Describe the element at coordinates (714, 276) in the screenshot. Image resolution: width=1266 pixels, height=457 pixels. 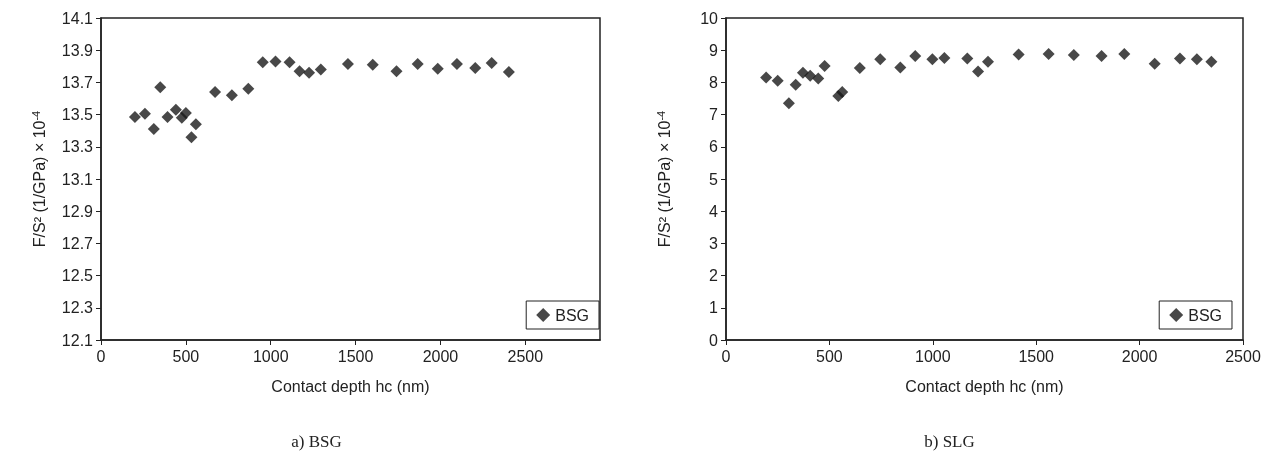
I see `y-tick-label: 2` at that location.